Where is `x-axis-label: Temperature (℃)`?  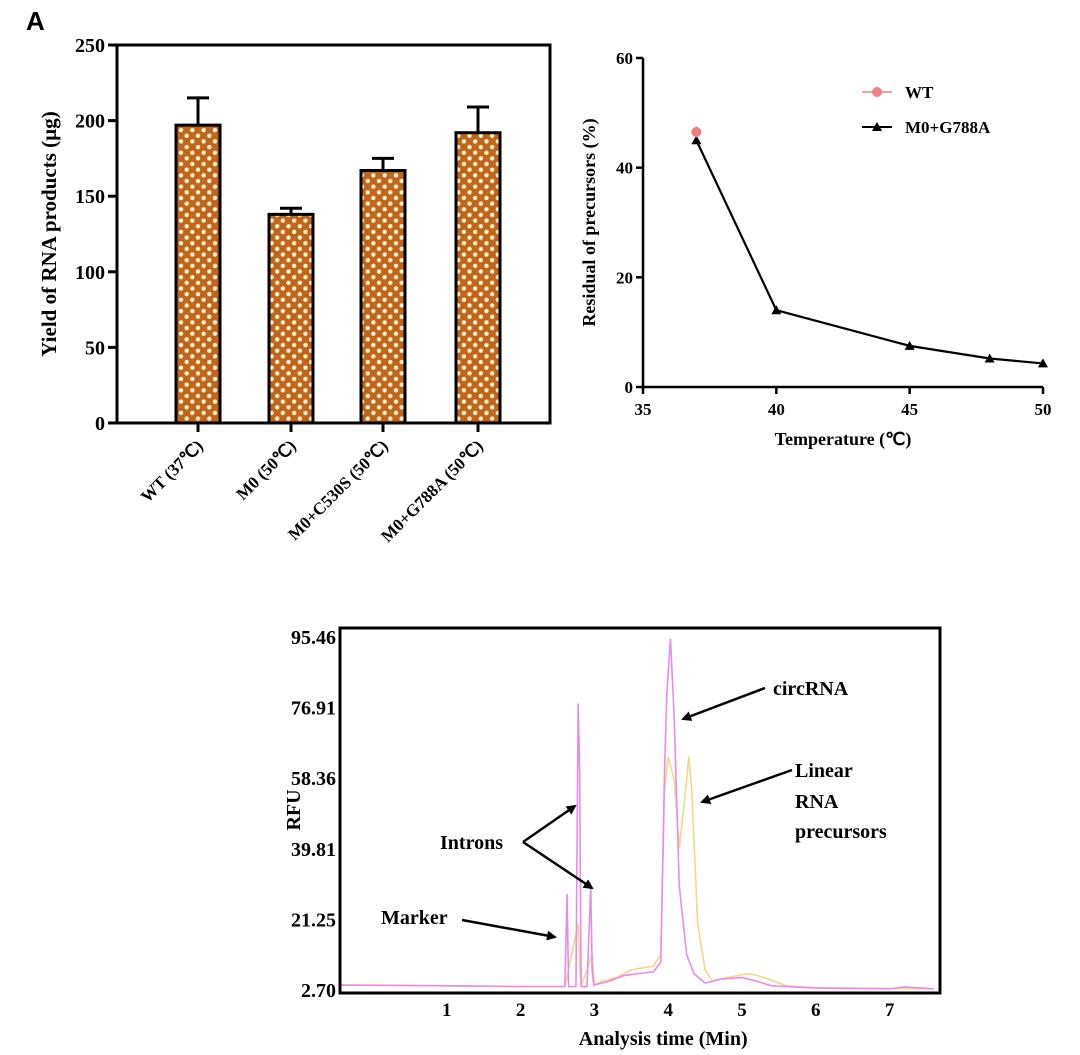
x-axis-label: Temperature (℃) is located at coordinates (843, 439).